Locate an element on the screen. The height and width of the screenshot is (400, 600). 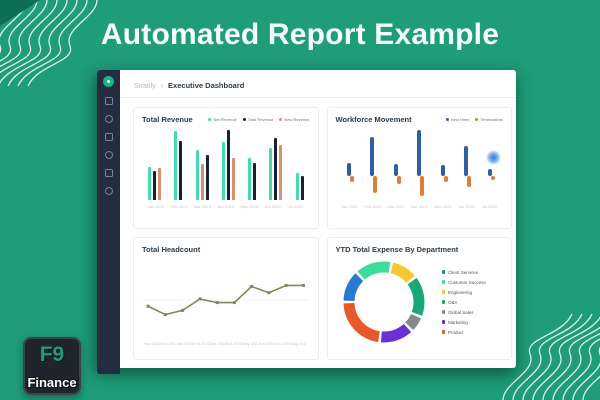
legend-label: Engineering is located at coordinates (460, 292).